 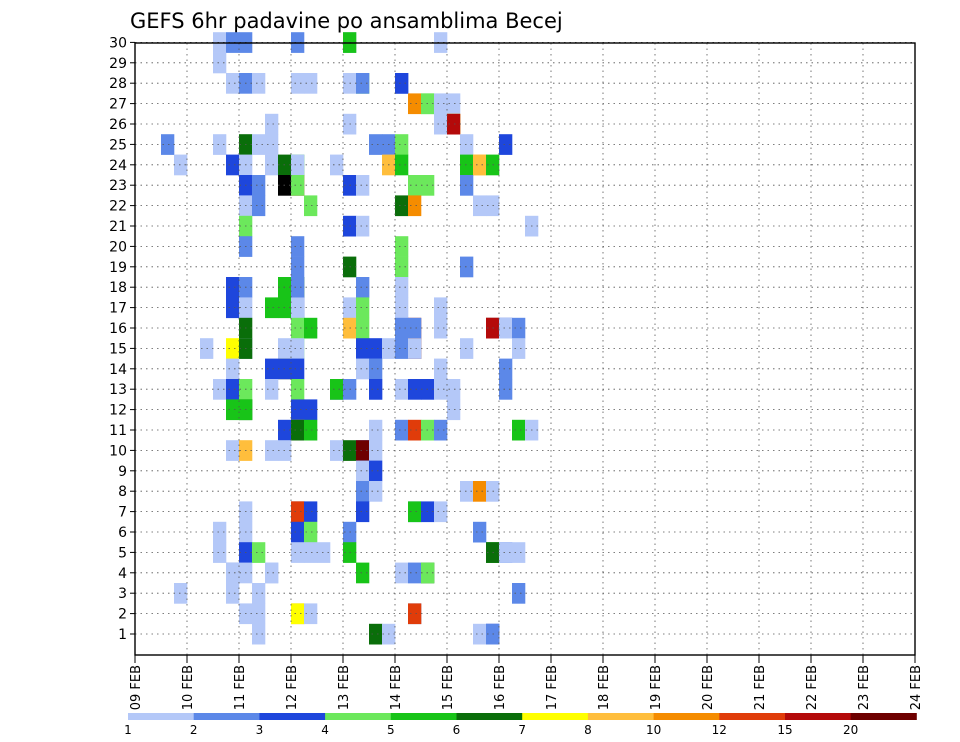 I want to click on x-tick-label: 23 FEB, so click(x=864, y=687).